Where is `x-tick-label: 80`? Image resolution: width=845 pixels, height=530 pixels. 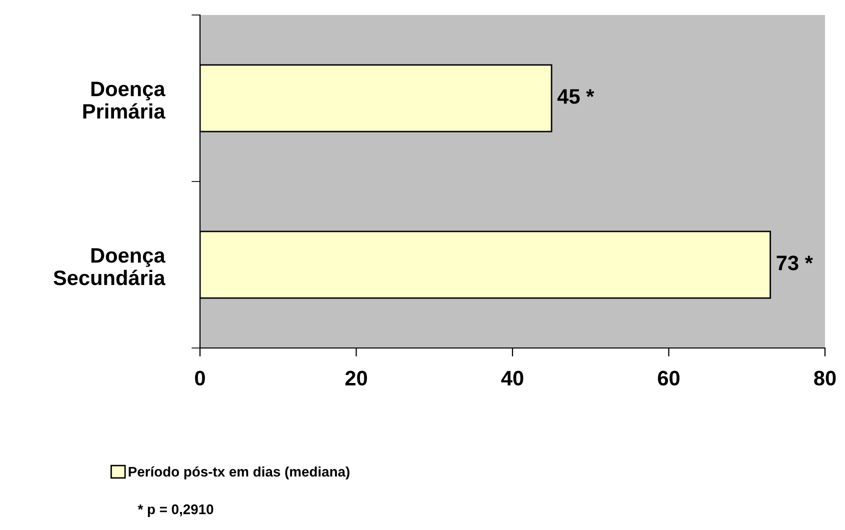
x-tick-label: 80 is located at coordinates (825, 378).